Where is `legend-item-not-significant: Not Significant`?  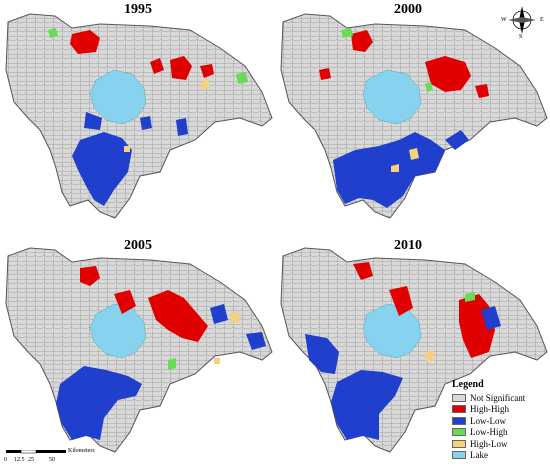
legend-item-not-significant: Not Significant is located at coordinates (500, 398).